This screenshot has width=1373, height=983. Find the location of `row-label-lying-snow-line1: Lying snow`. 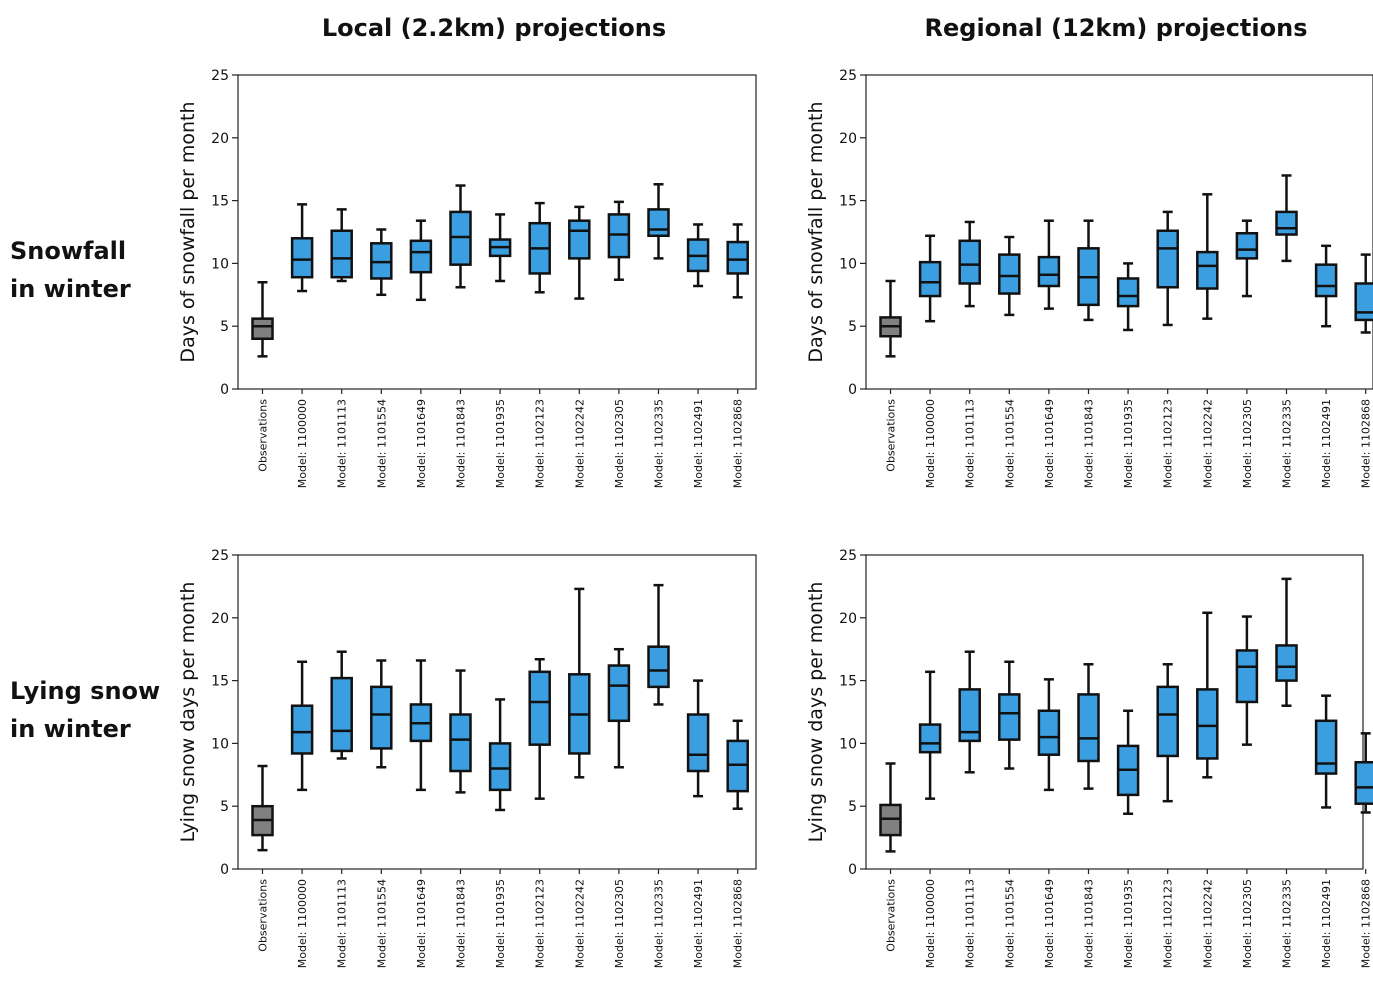

row-label-lying-snow-line1: Lying snow is located at coordinates (85, 691).